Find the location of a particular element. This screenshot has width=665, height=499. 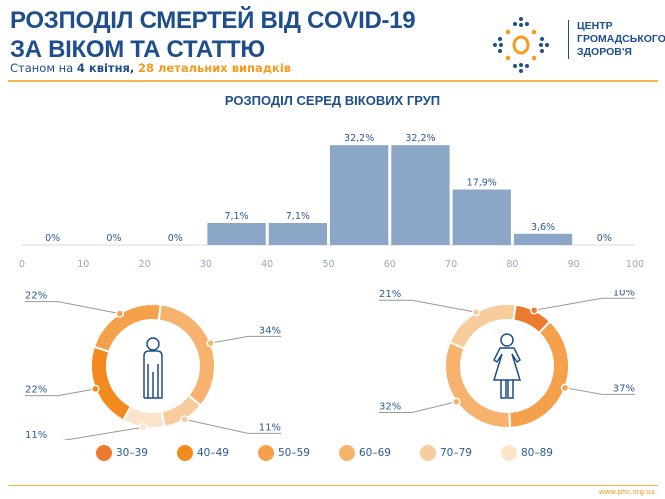

x-tick-label: 60 is located at coordinates (390, 264).